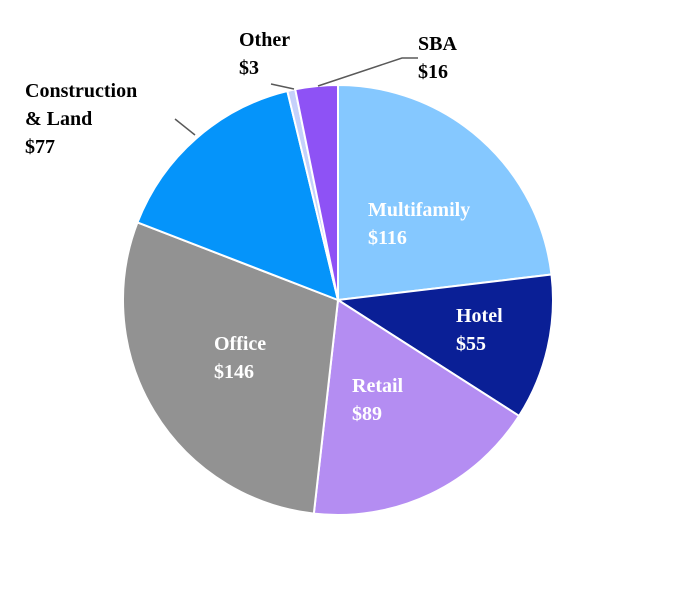 The height and width of the screenshot is (600, 678). I want to click on slice-value-hotel: $55, so click(471, 344).